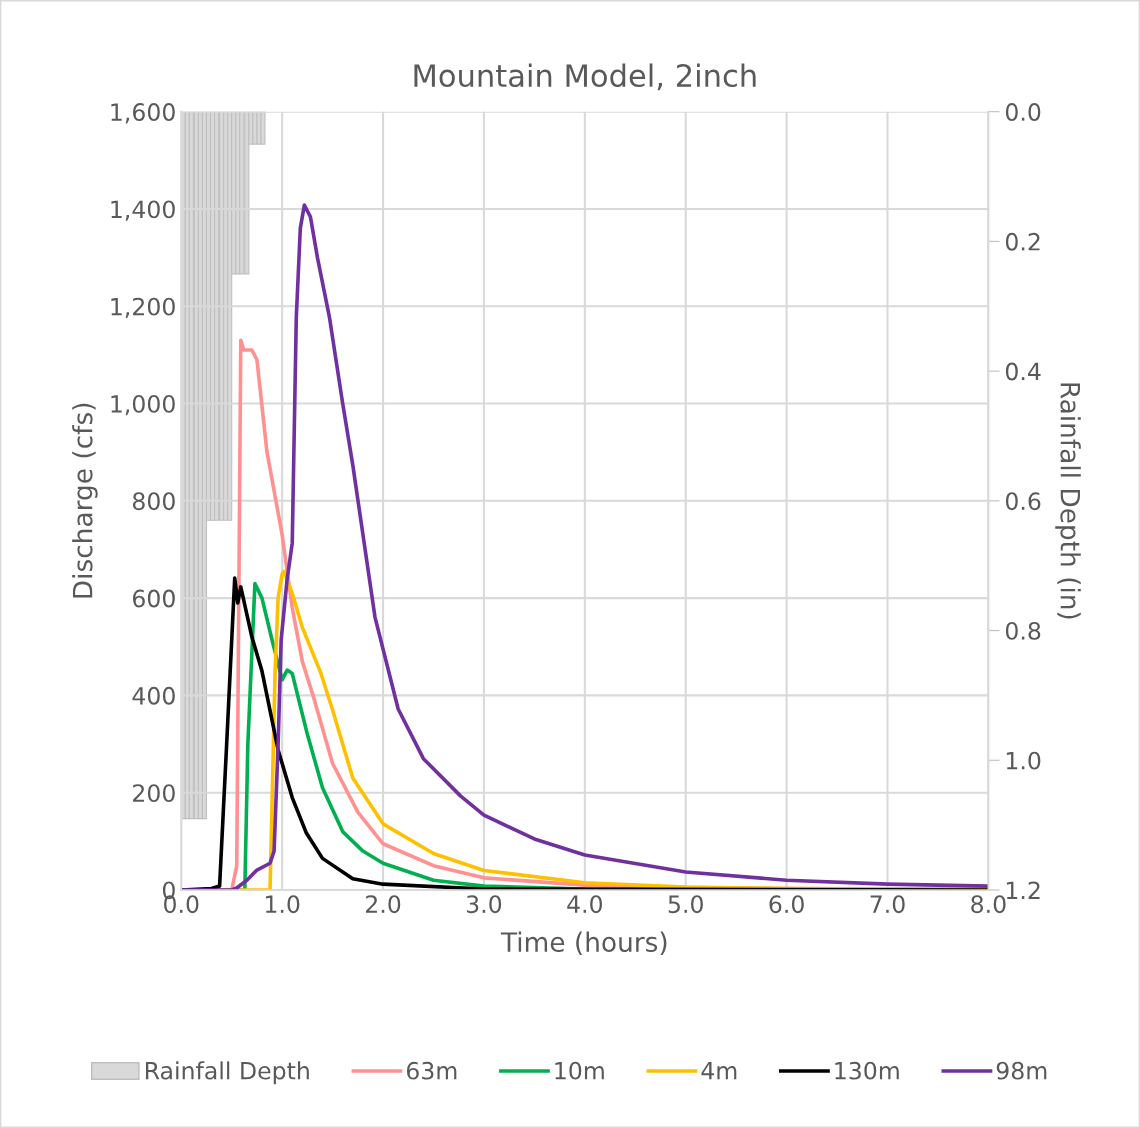  I want to click on y2-tick-label: 1.0, so click(1023, 760).